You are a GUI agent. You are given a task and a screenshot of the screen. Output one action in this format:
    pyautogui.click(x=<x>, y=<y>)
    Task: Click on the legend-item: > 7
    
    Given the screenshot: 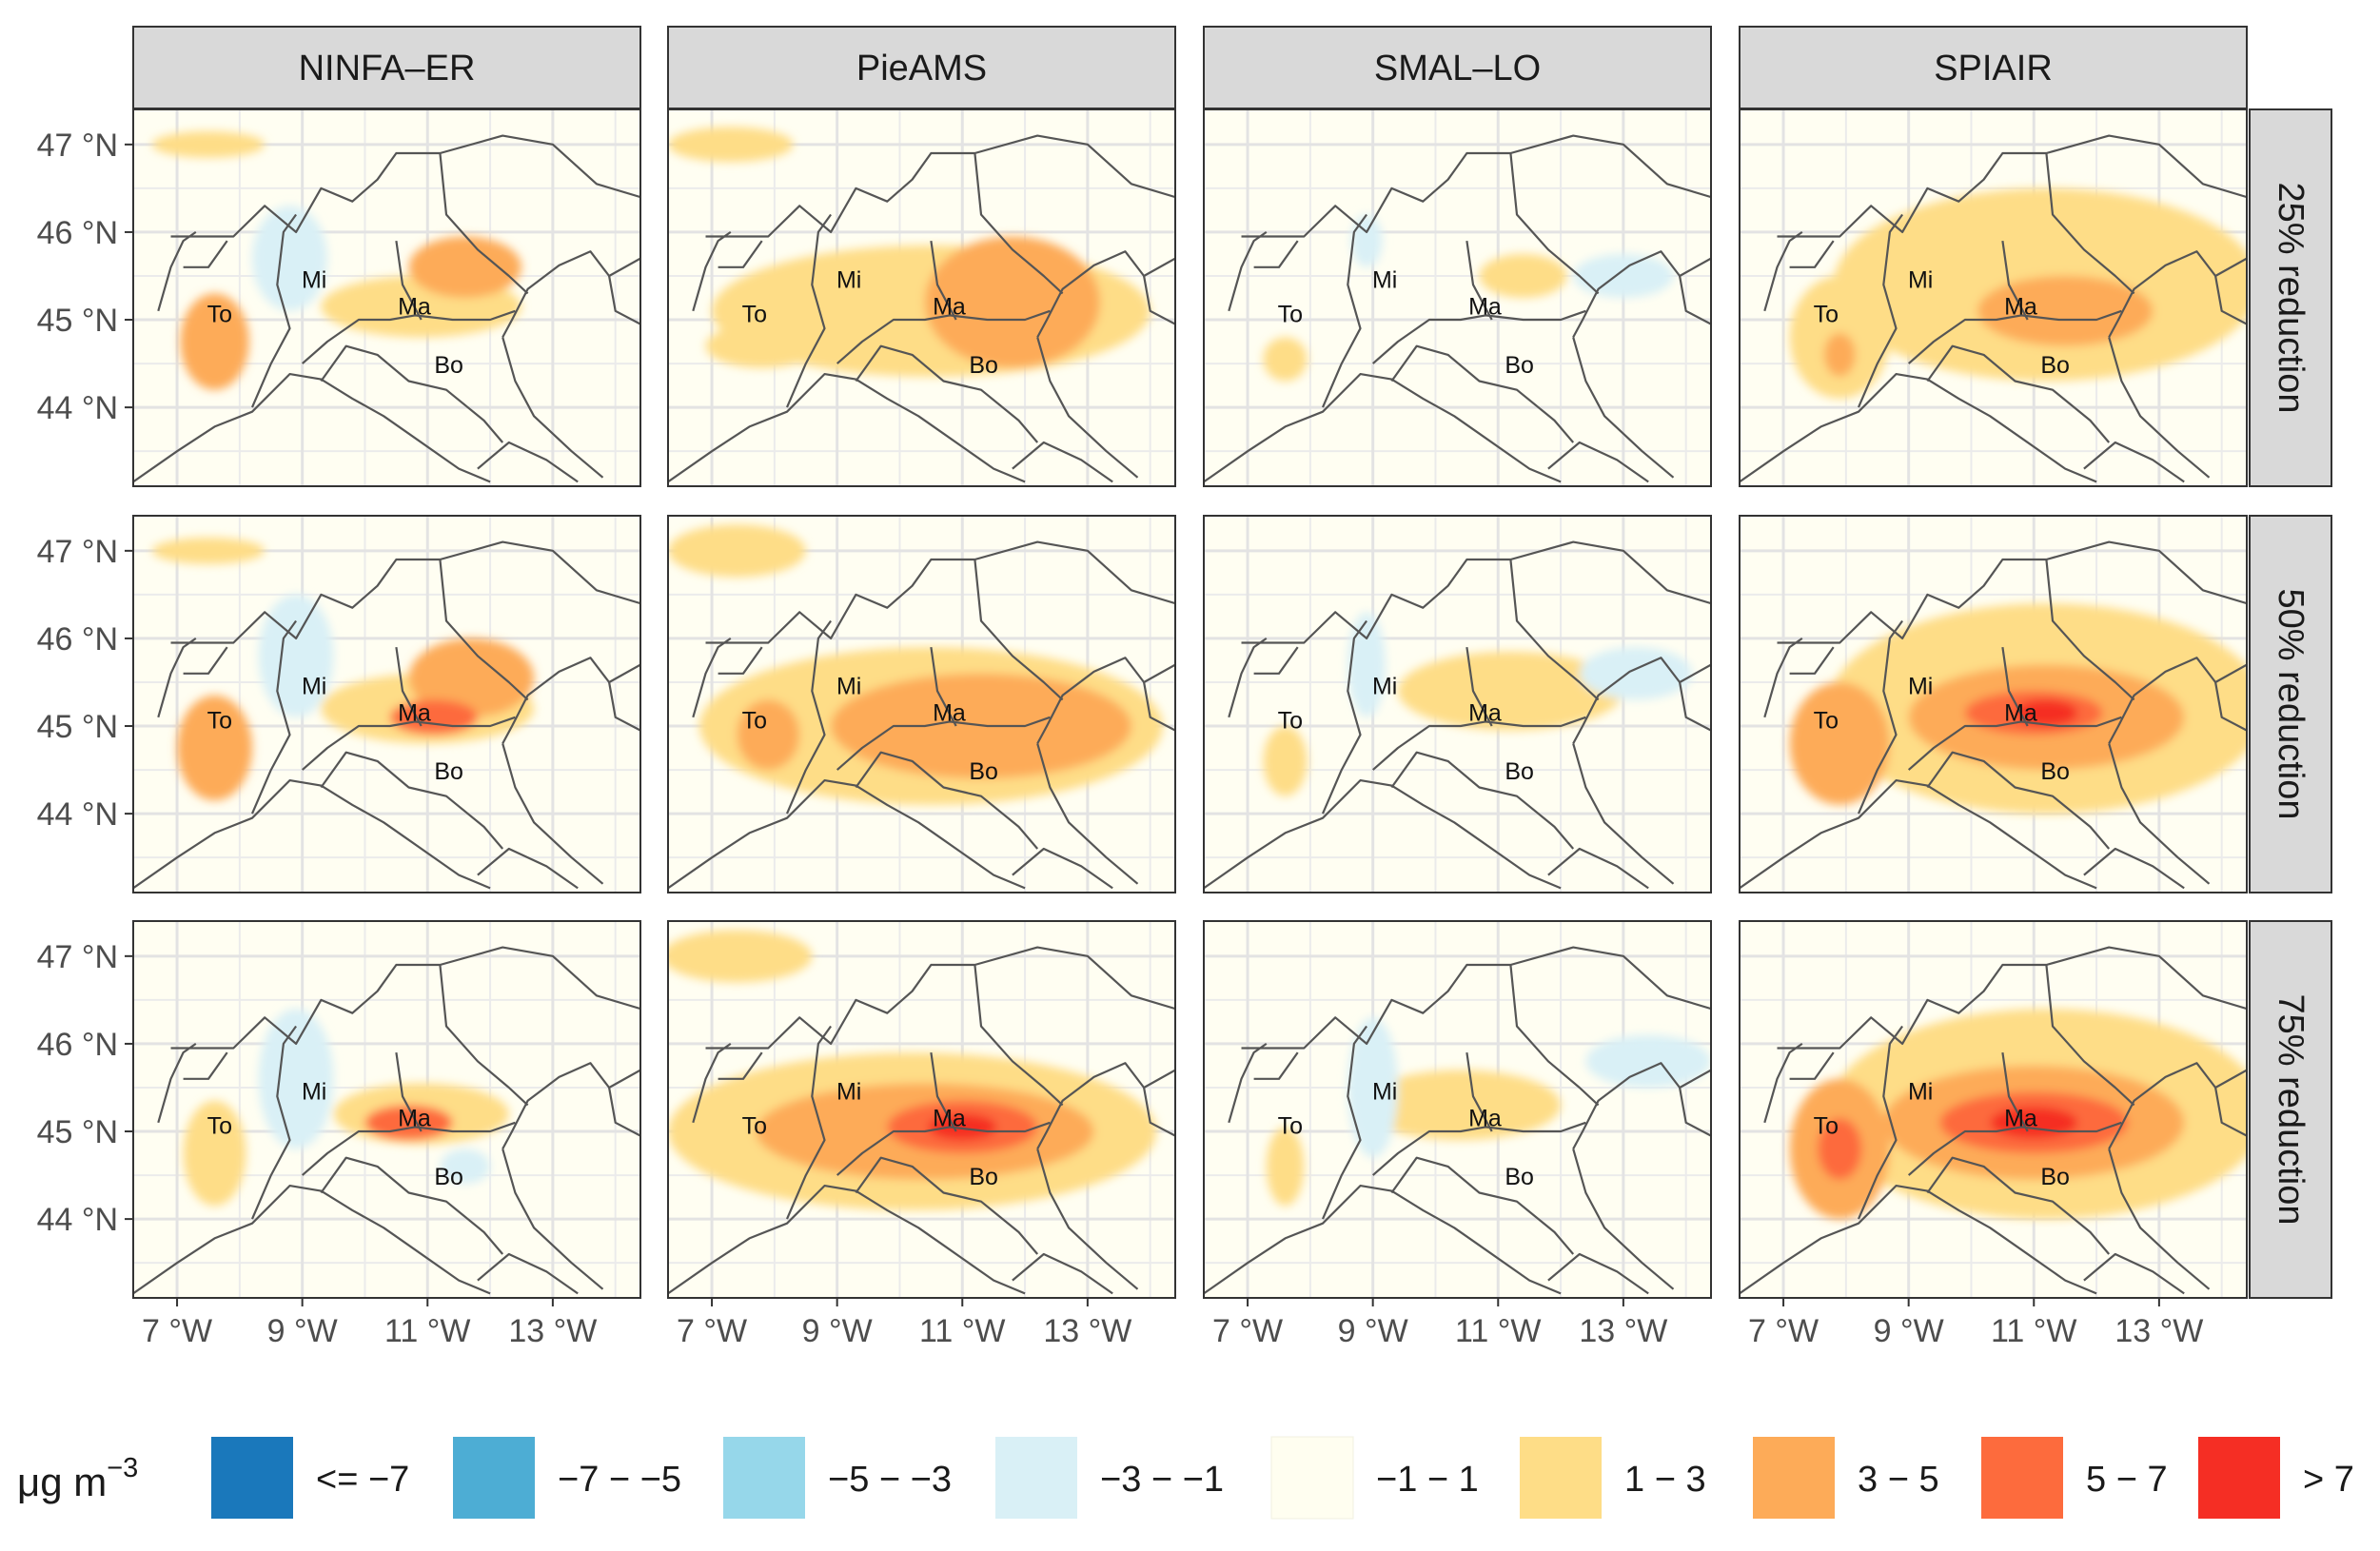 What is the action you would take?
    pyautogui.click(x=2276, y=1478)
    